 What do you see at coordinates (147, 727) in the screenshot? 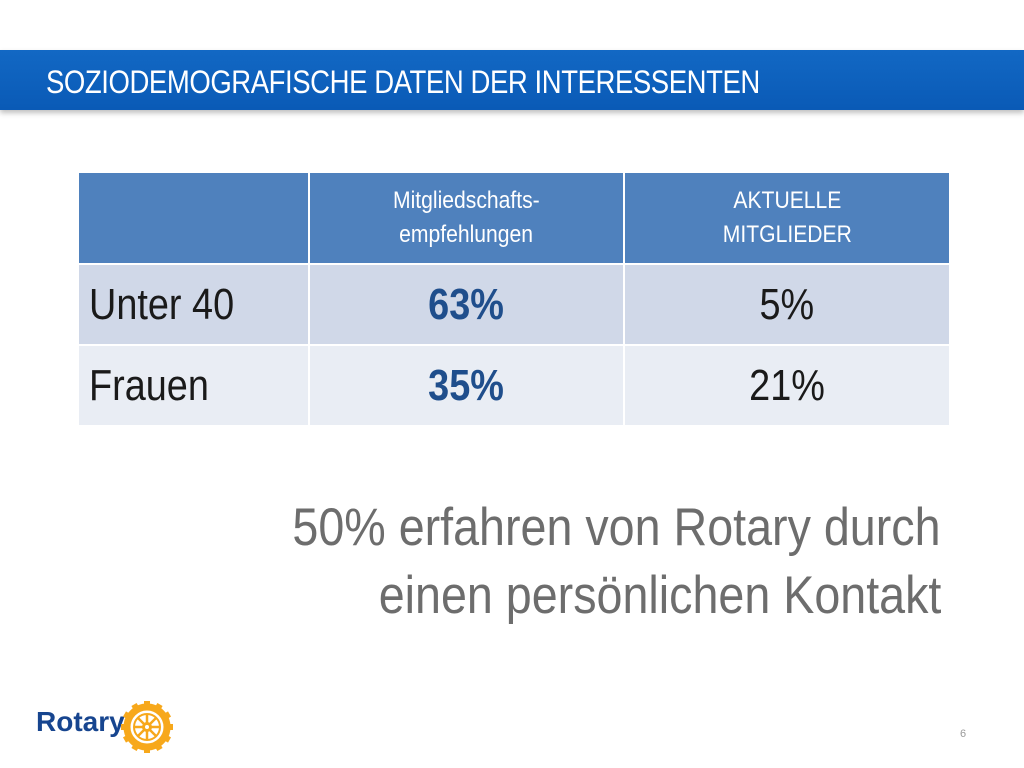
I see `rotary-wheel-icon` at bounding box center [147, 727].